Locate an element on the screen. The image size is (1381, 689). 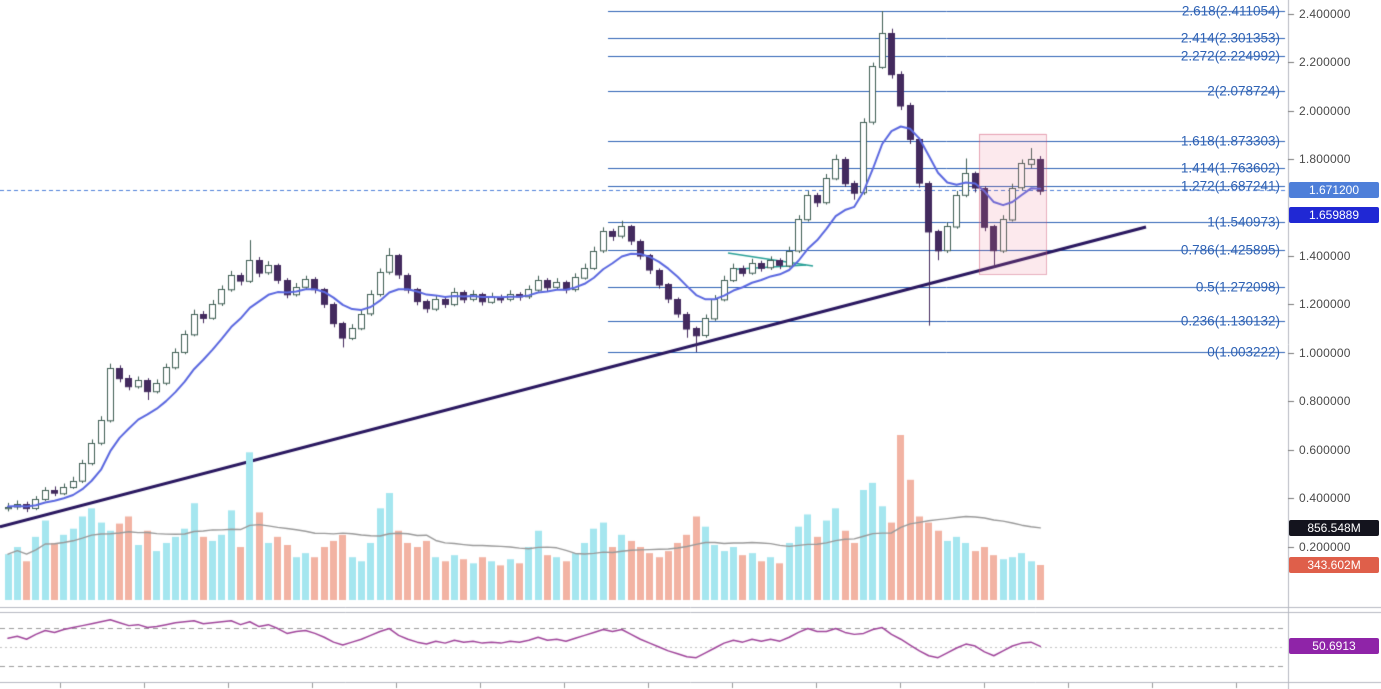
fib-level-label: 1.414(1.763602) is located at coordinates (1230, 168).